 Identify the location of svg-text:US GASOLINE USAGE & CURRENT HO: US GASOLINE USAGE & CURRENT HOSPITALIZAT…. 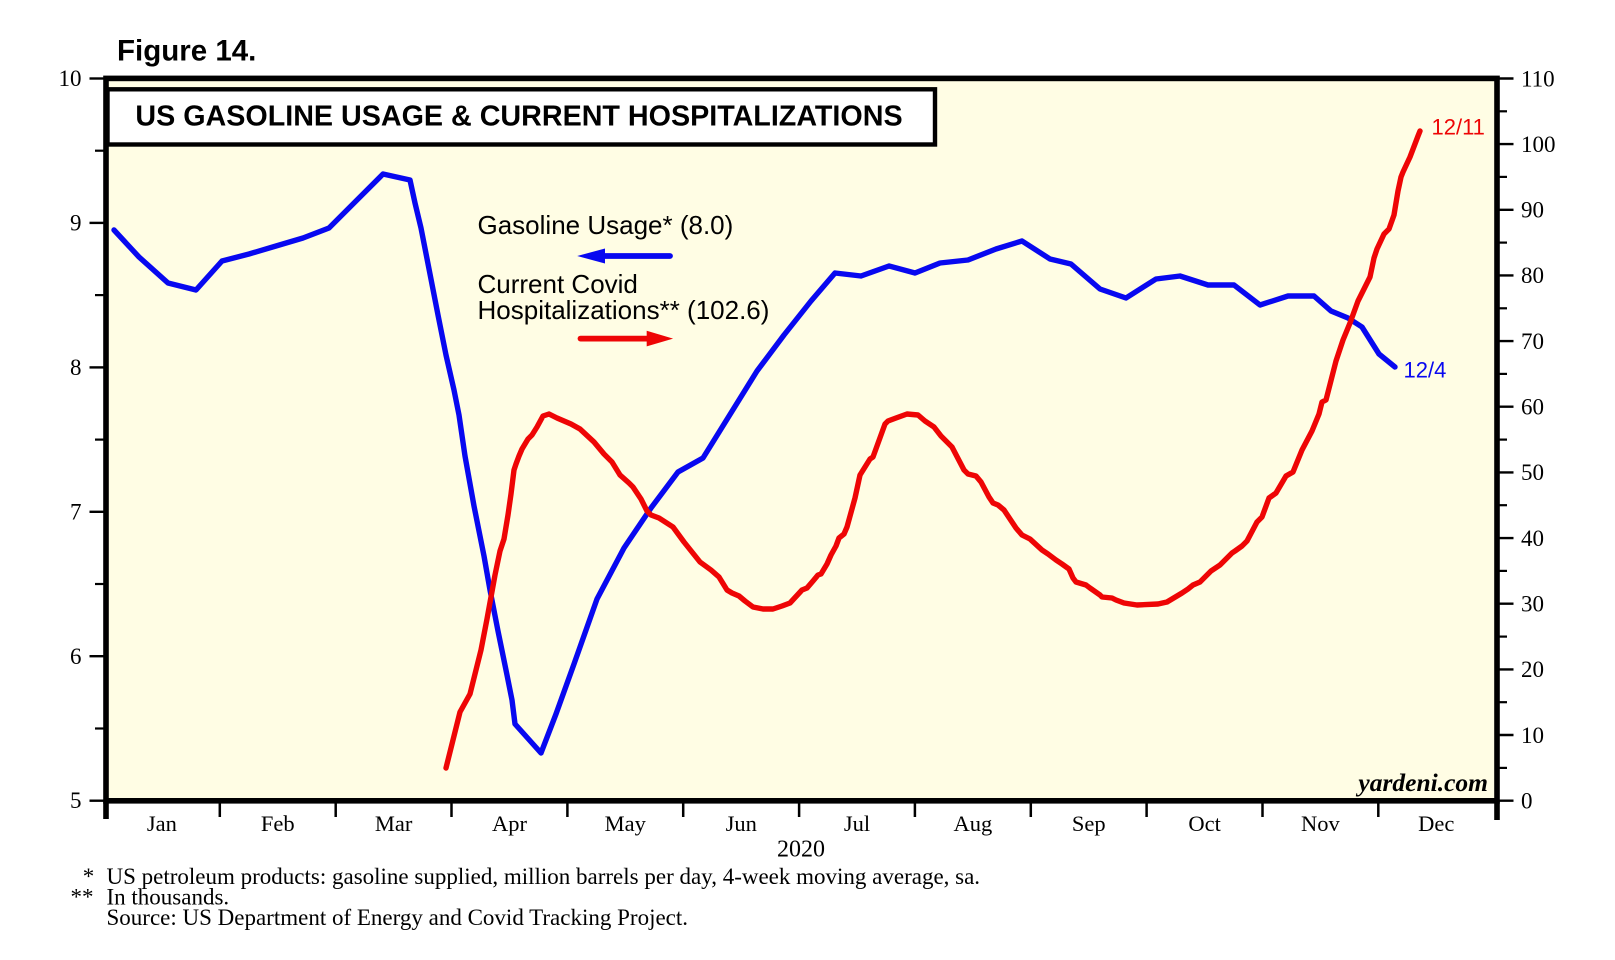
(518, 117).